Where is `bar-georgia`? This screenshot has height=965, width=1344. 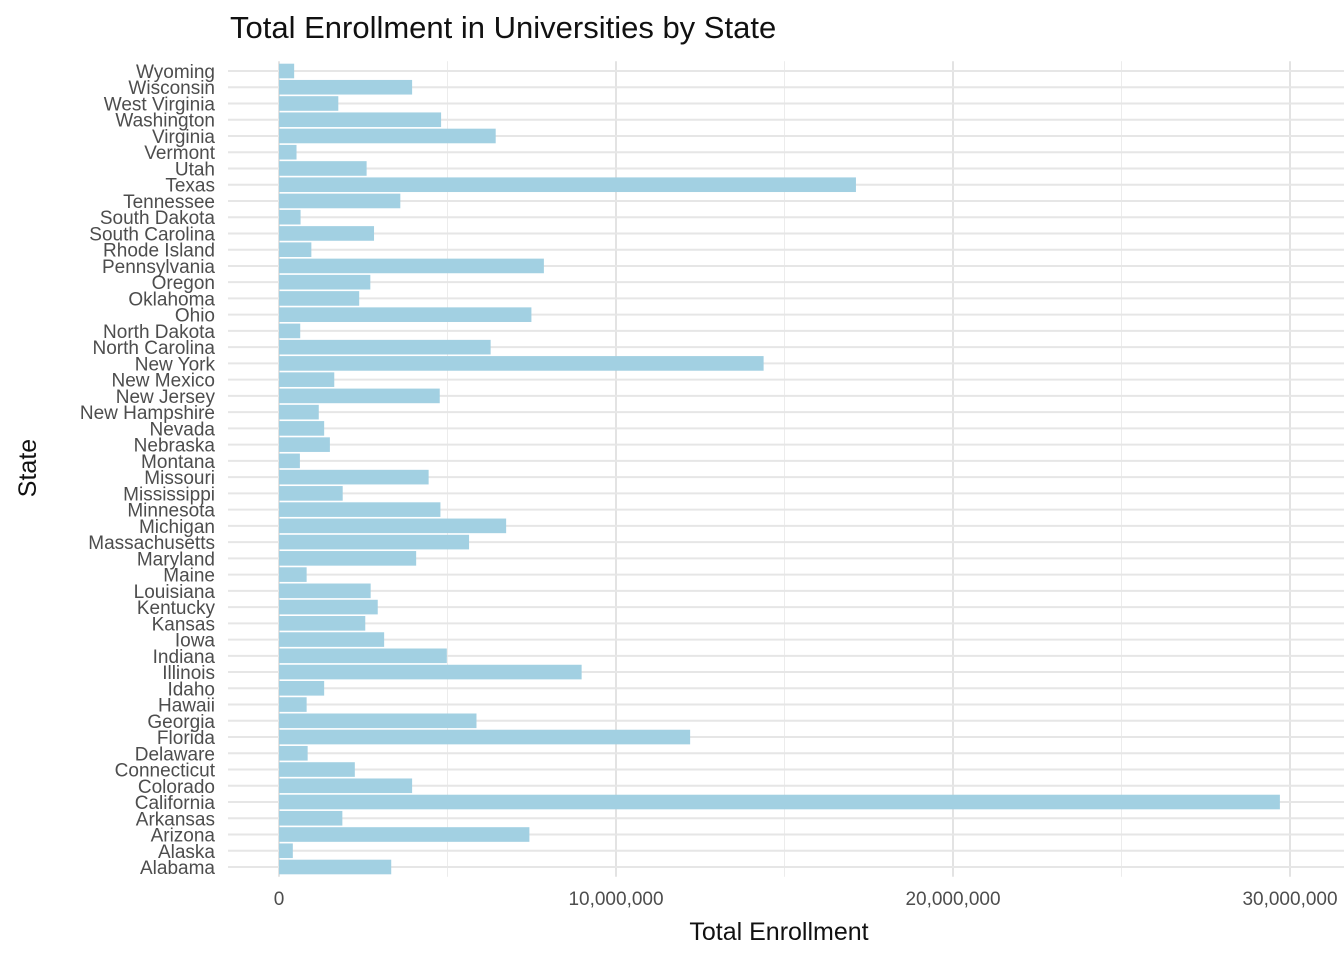
bar-georgia is located at coordinates (378, 721).